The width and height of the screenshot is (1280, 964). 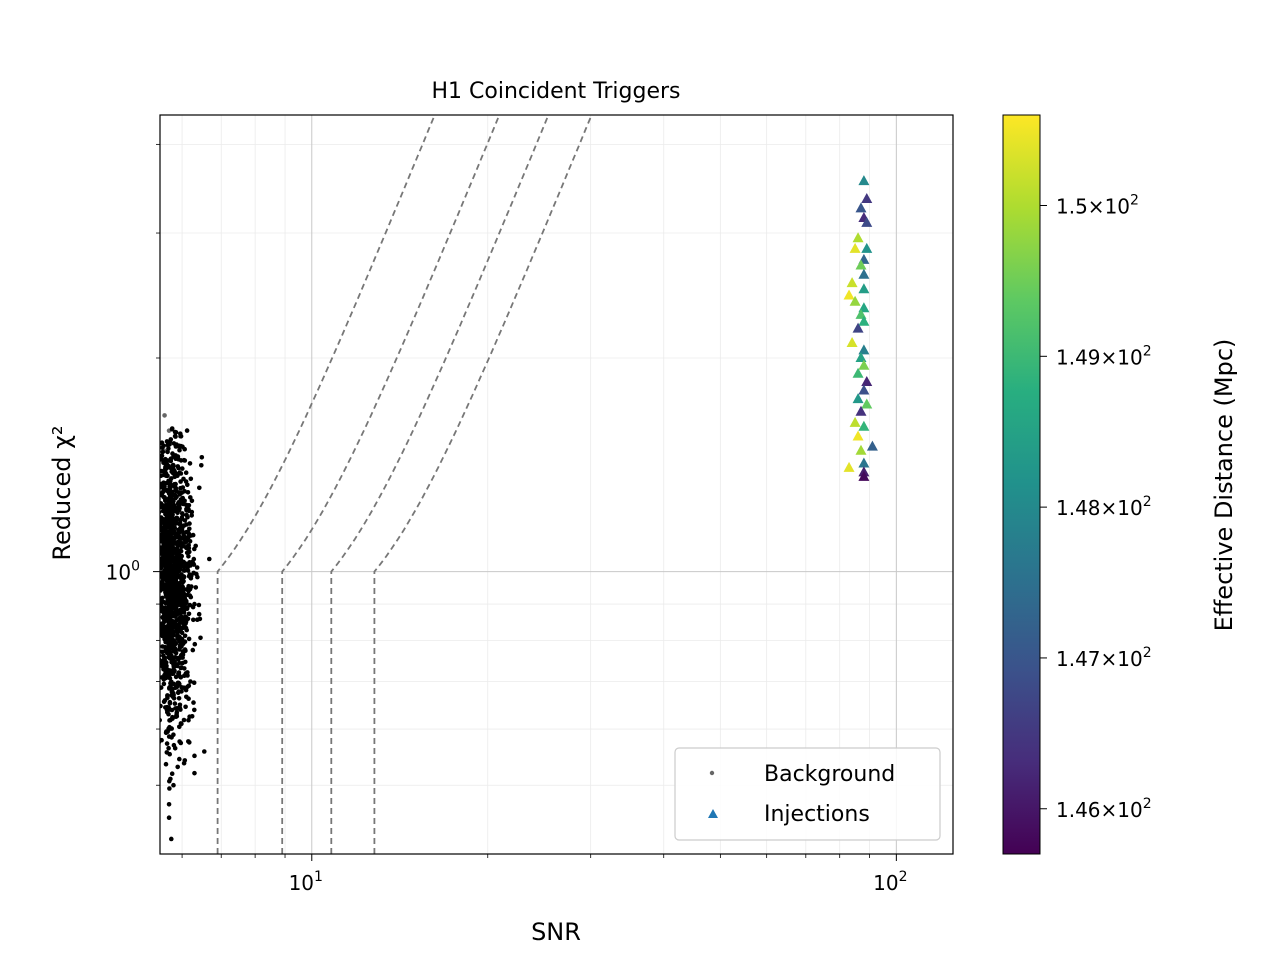 I want to click on colorbar-ticks: 1.46×102 1.47×102 1.48×102 1.49×102 1.5×102, so click(x=1096, y=507).